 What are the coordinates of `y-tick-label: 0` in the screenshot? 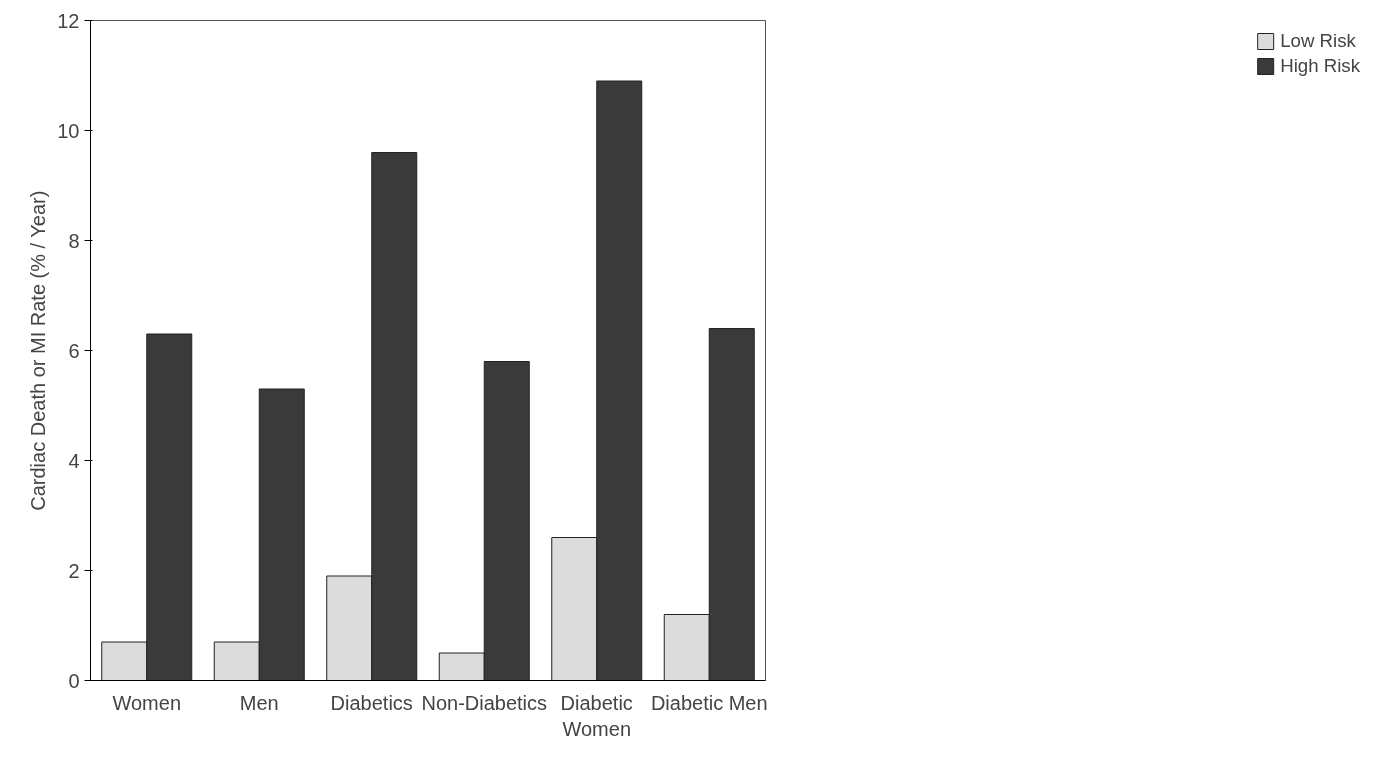 It's located at (74, 680).